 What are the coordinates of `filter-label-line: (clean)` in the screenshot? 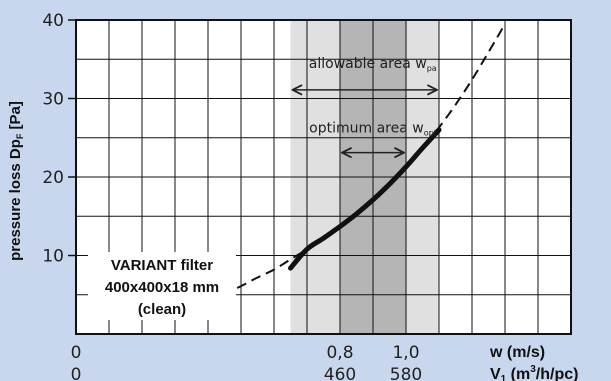 It's located at (162, 309).